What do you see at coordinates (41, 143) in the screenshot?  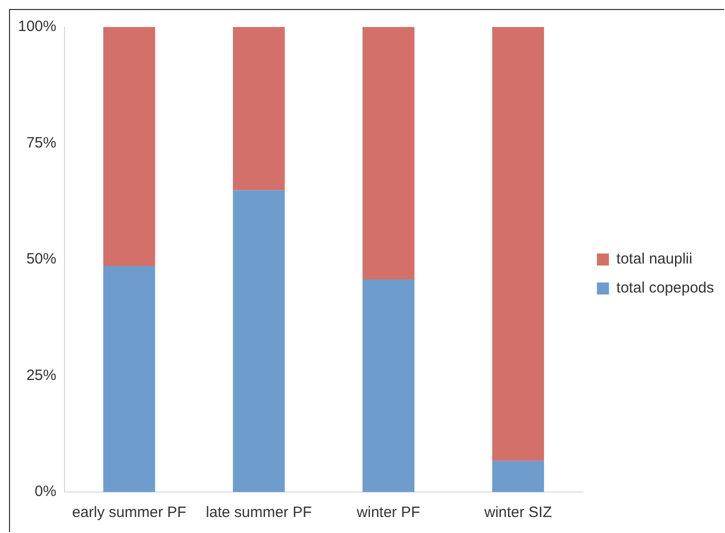 I see `y-tick-label: 75%` at bounding box center [41, 143].